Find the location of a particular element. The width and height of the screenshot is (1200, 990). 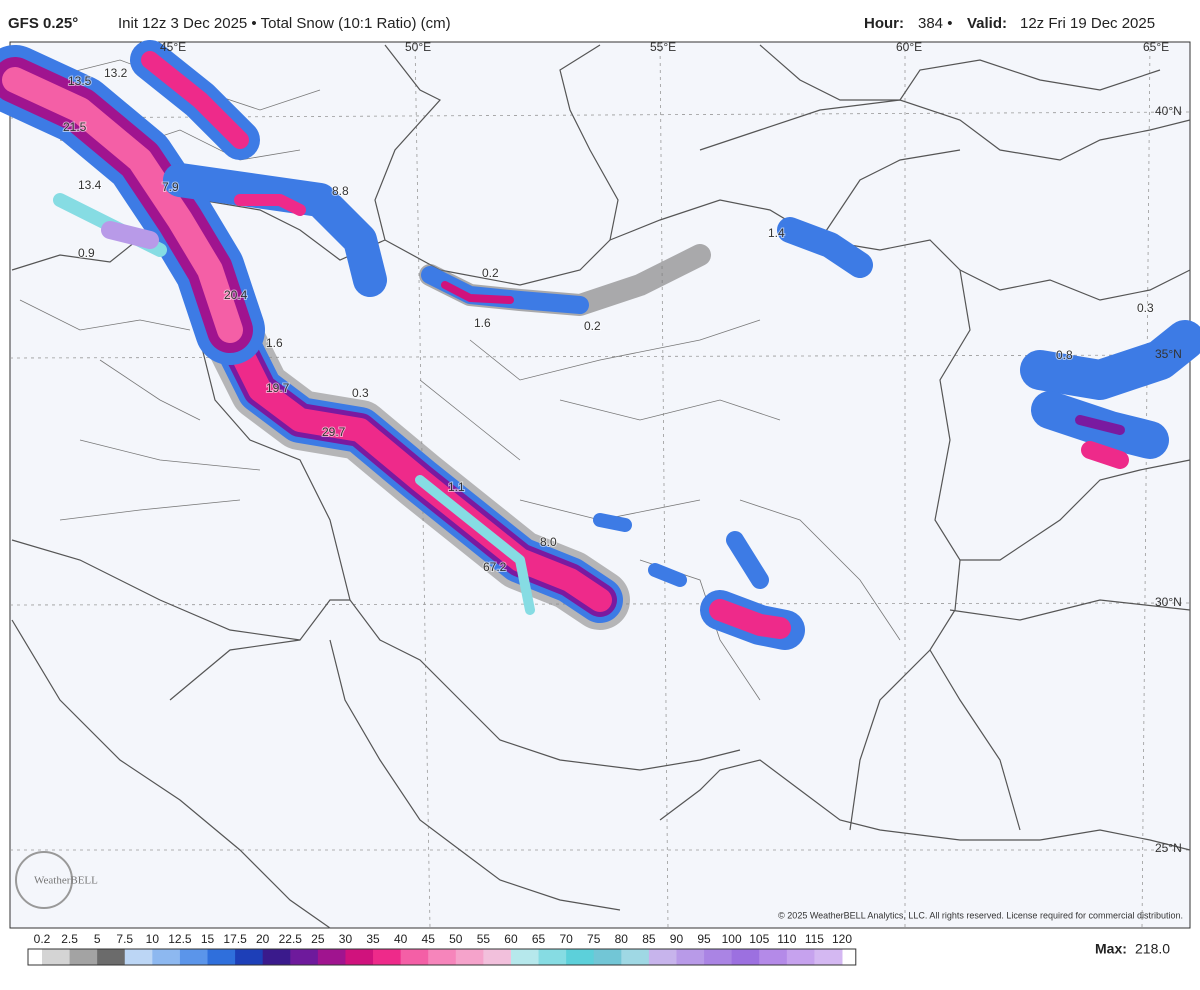

value-label: 20.4 is located at coordinates (236, 295).